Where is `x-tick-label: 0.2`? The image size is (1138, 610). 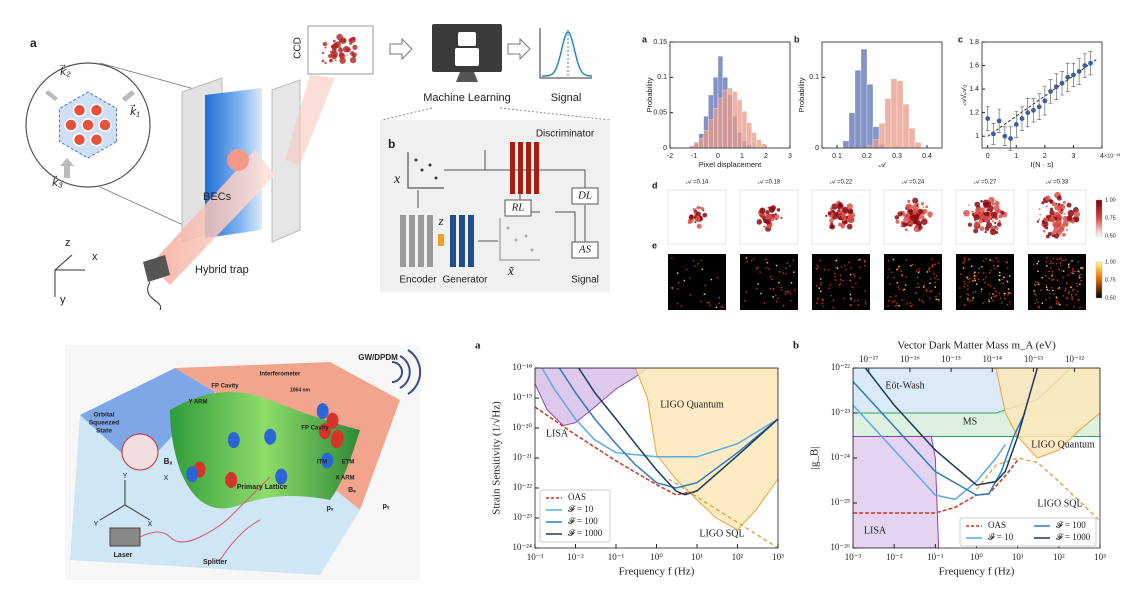 x-tick-label: 0.2 is located at coordinates (867, 156).